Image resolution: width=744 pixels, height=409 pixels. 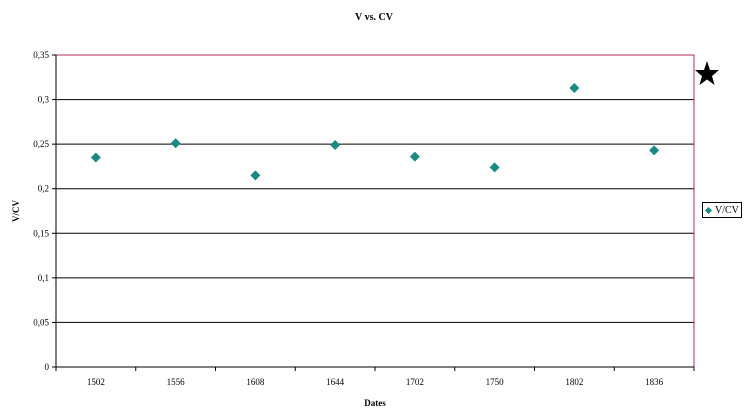 What do you see at coordinates (41, 233) in the screenshot?
I see `y-tick-label: 0,15` at bounding box center [41, 233].